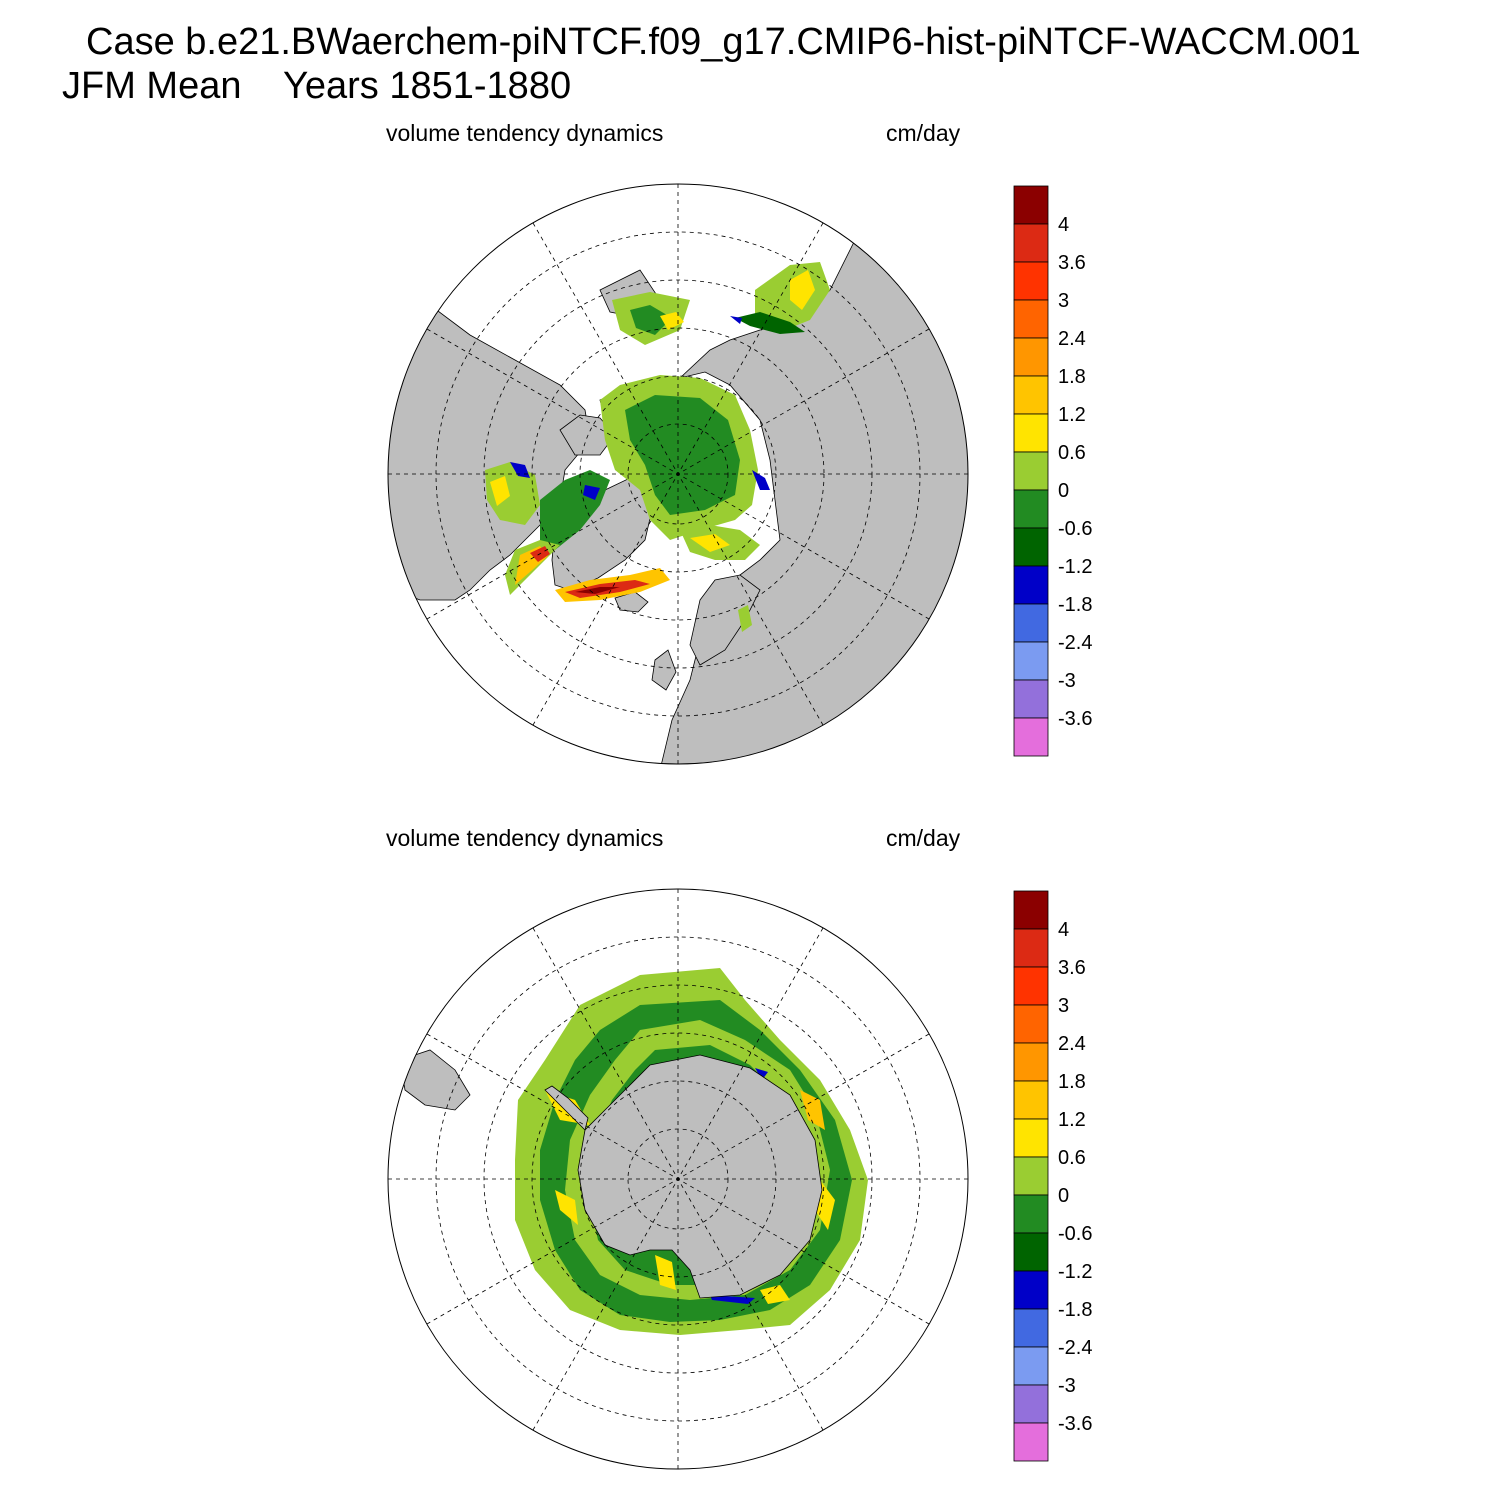 This screenshot has width=1500, height=1500. I want to click on figure-title-period: JFM Mean Years 1851-1880, so click(317, 86).